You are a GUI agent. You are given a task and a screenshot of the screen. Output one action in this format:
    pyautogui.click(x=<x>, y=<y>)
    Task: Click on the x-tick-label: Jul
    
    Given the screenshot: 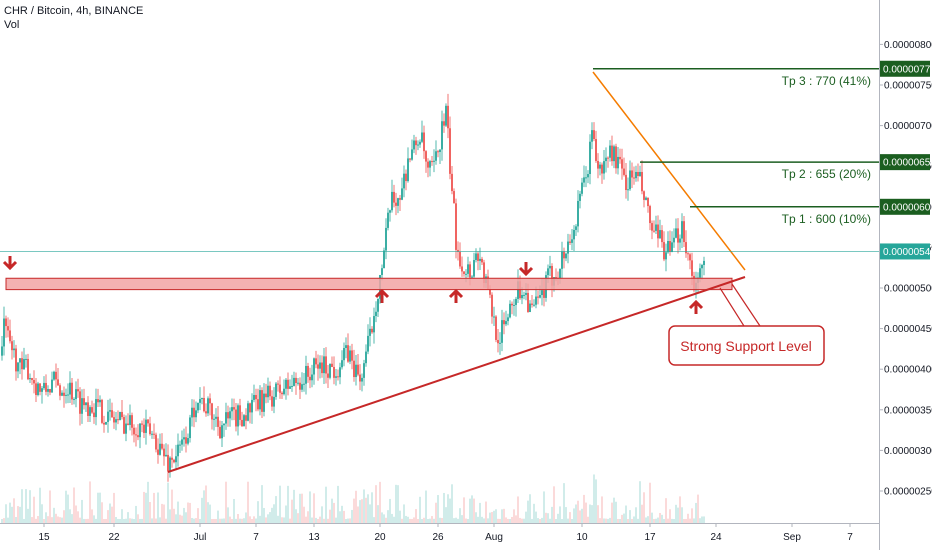 What is the action you would take?
    pyautogui.click(x=200, y=537)
    